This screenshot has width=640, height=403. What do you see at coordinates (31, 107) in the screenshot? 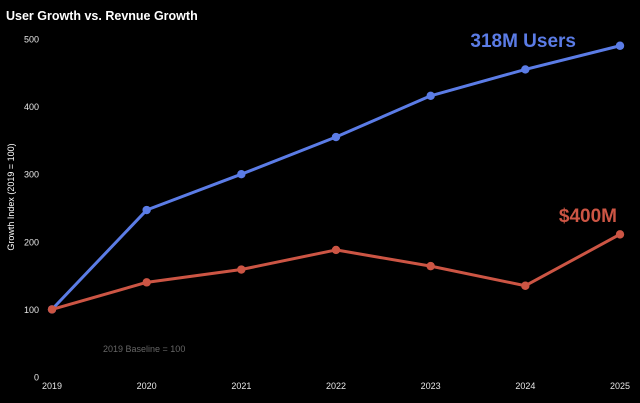
I see `y-tick-label: 400` at bounding box center [31, 107].